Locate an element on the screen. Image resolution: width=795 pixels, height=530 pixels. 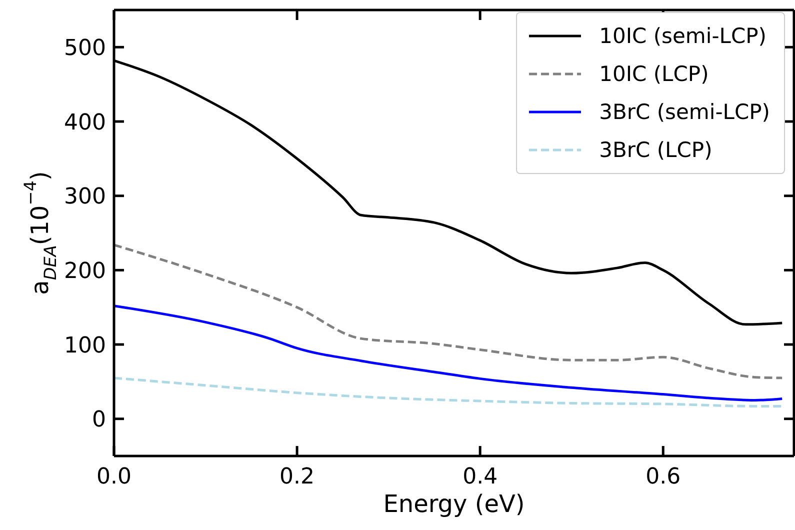
y-tick-label: 0 is located at coordinates (99, 420).